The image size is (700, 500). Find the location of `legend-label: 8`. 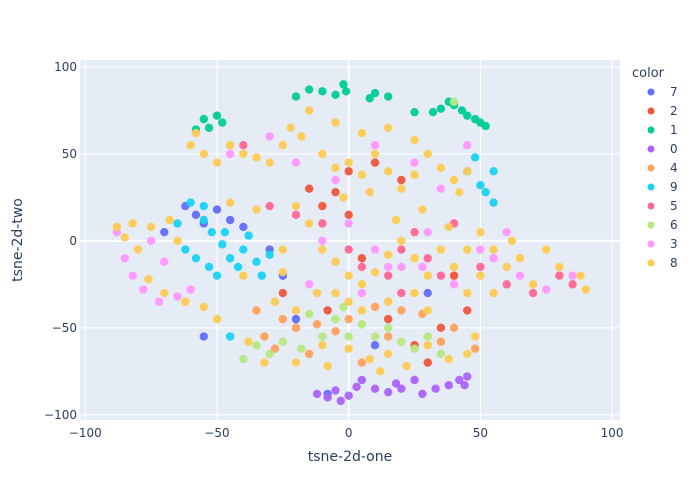

legend-label: 8 is located at coordinates (674, 263).